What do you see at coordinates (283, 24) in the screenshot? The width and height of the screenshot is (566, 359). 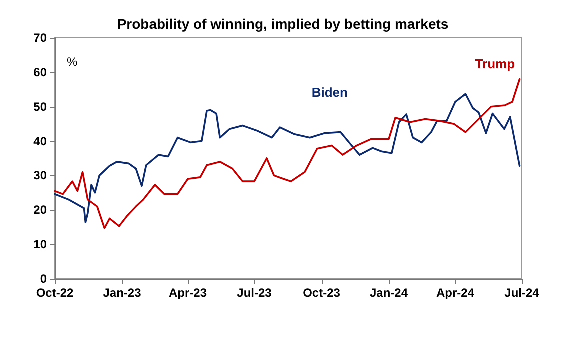 I see `chart-title: Probability of winning, implied by betting markets` at bounding box center [283, 24].